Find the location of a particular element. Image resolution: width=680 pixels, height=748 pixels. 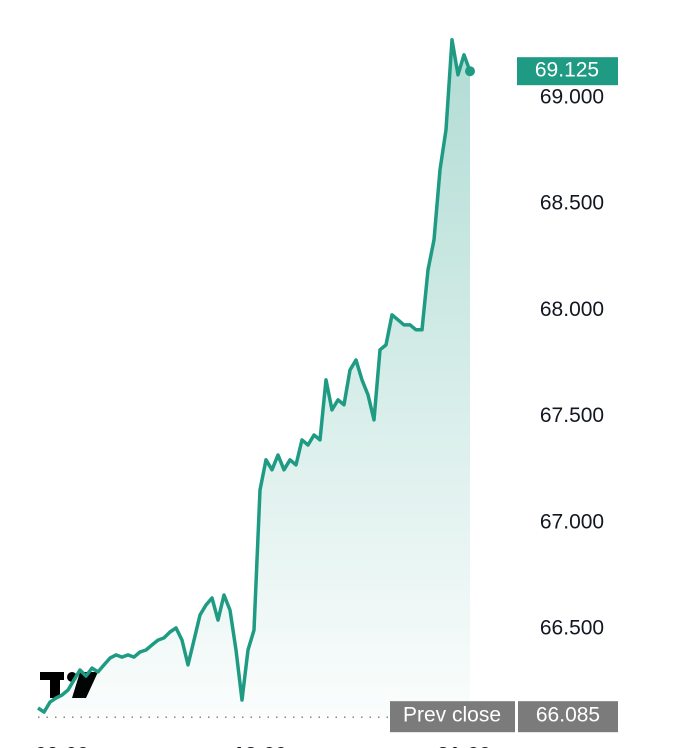

last-price-box is located at coordinates (567, 71).